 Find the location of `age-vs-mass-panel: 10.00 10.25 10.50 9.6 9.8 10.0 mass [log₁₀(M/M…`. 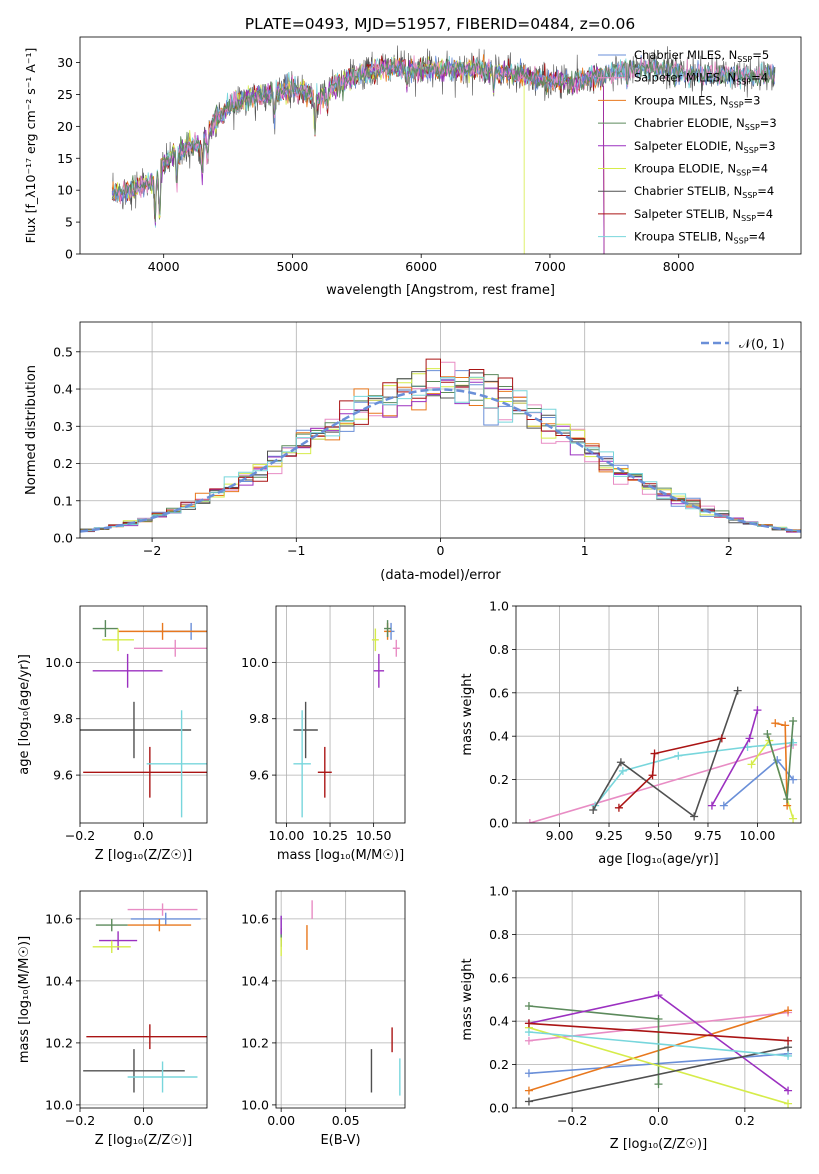

age-vs-mass-panel: 10.00 10.25 10.50 9.6 9.8 10.0 mass [log₁₀(M/M… is located at coordinates (323, 734).